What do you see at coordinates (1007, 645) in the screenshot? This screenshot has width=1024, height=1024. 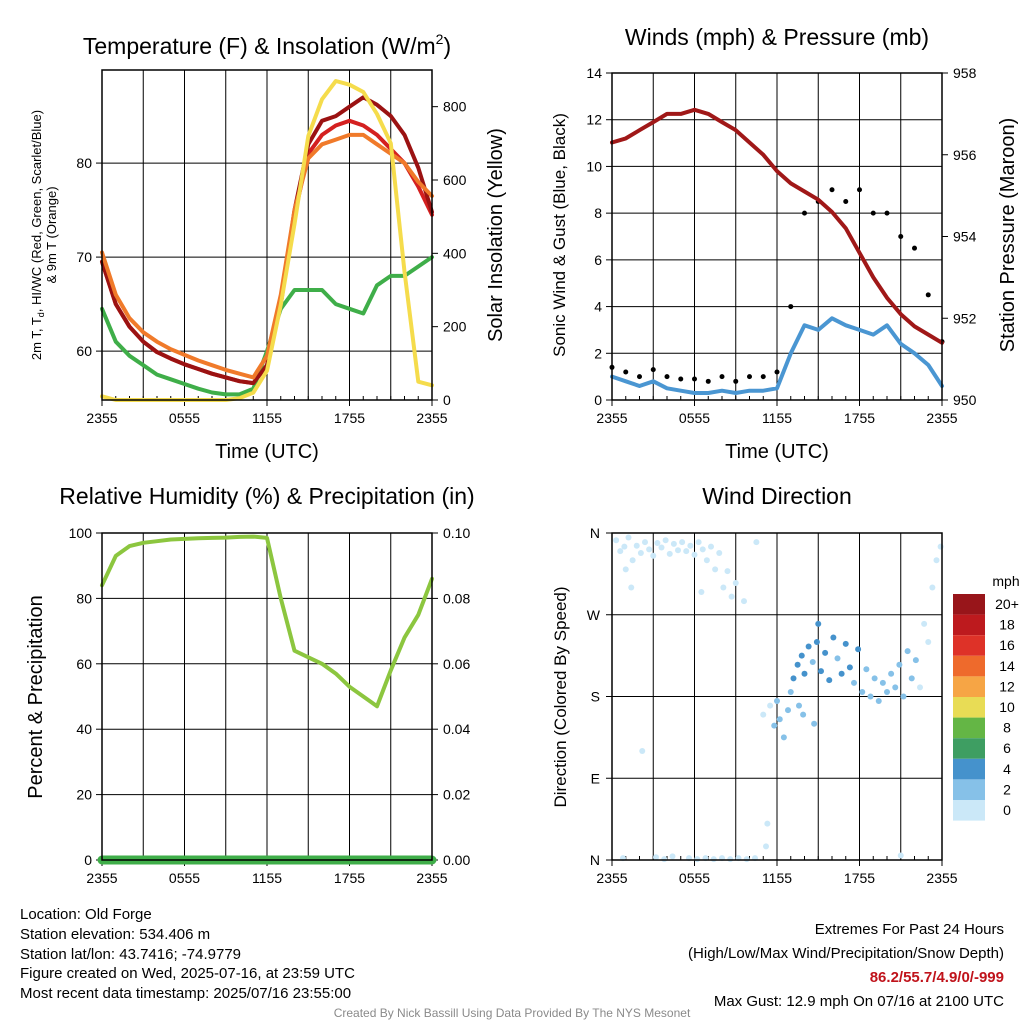 I see `legend-label: 16` at bounding box center [1007, 645].